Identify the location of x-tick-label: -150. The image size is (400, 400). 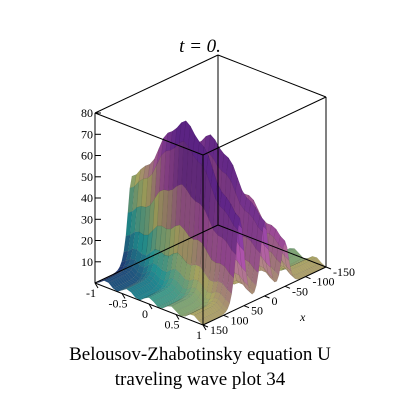
(344, 272).